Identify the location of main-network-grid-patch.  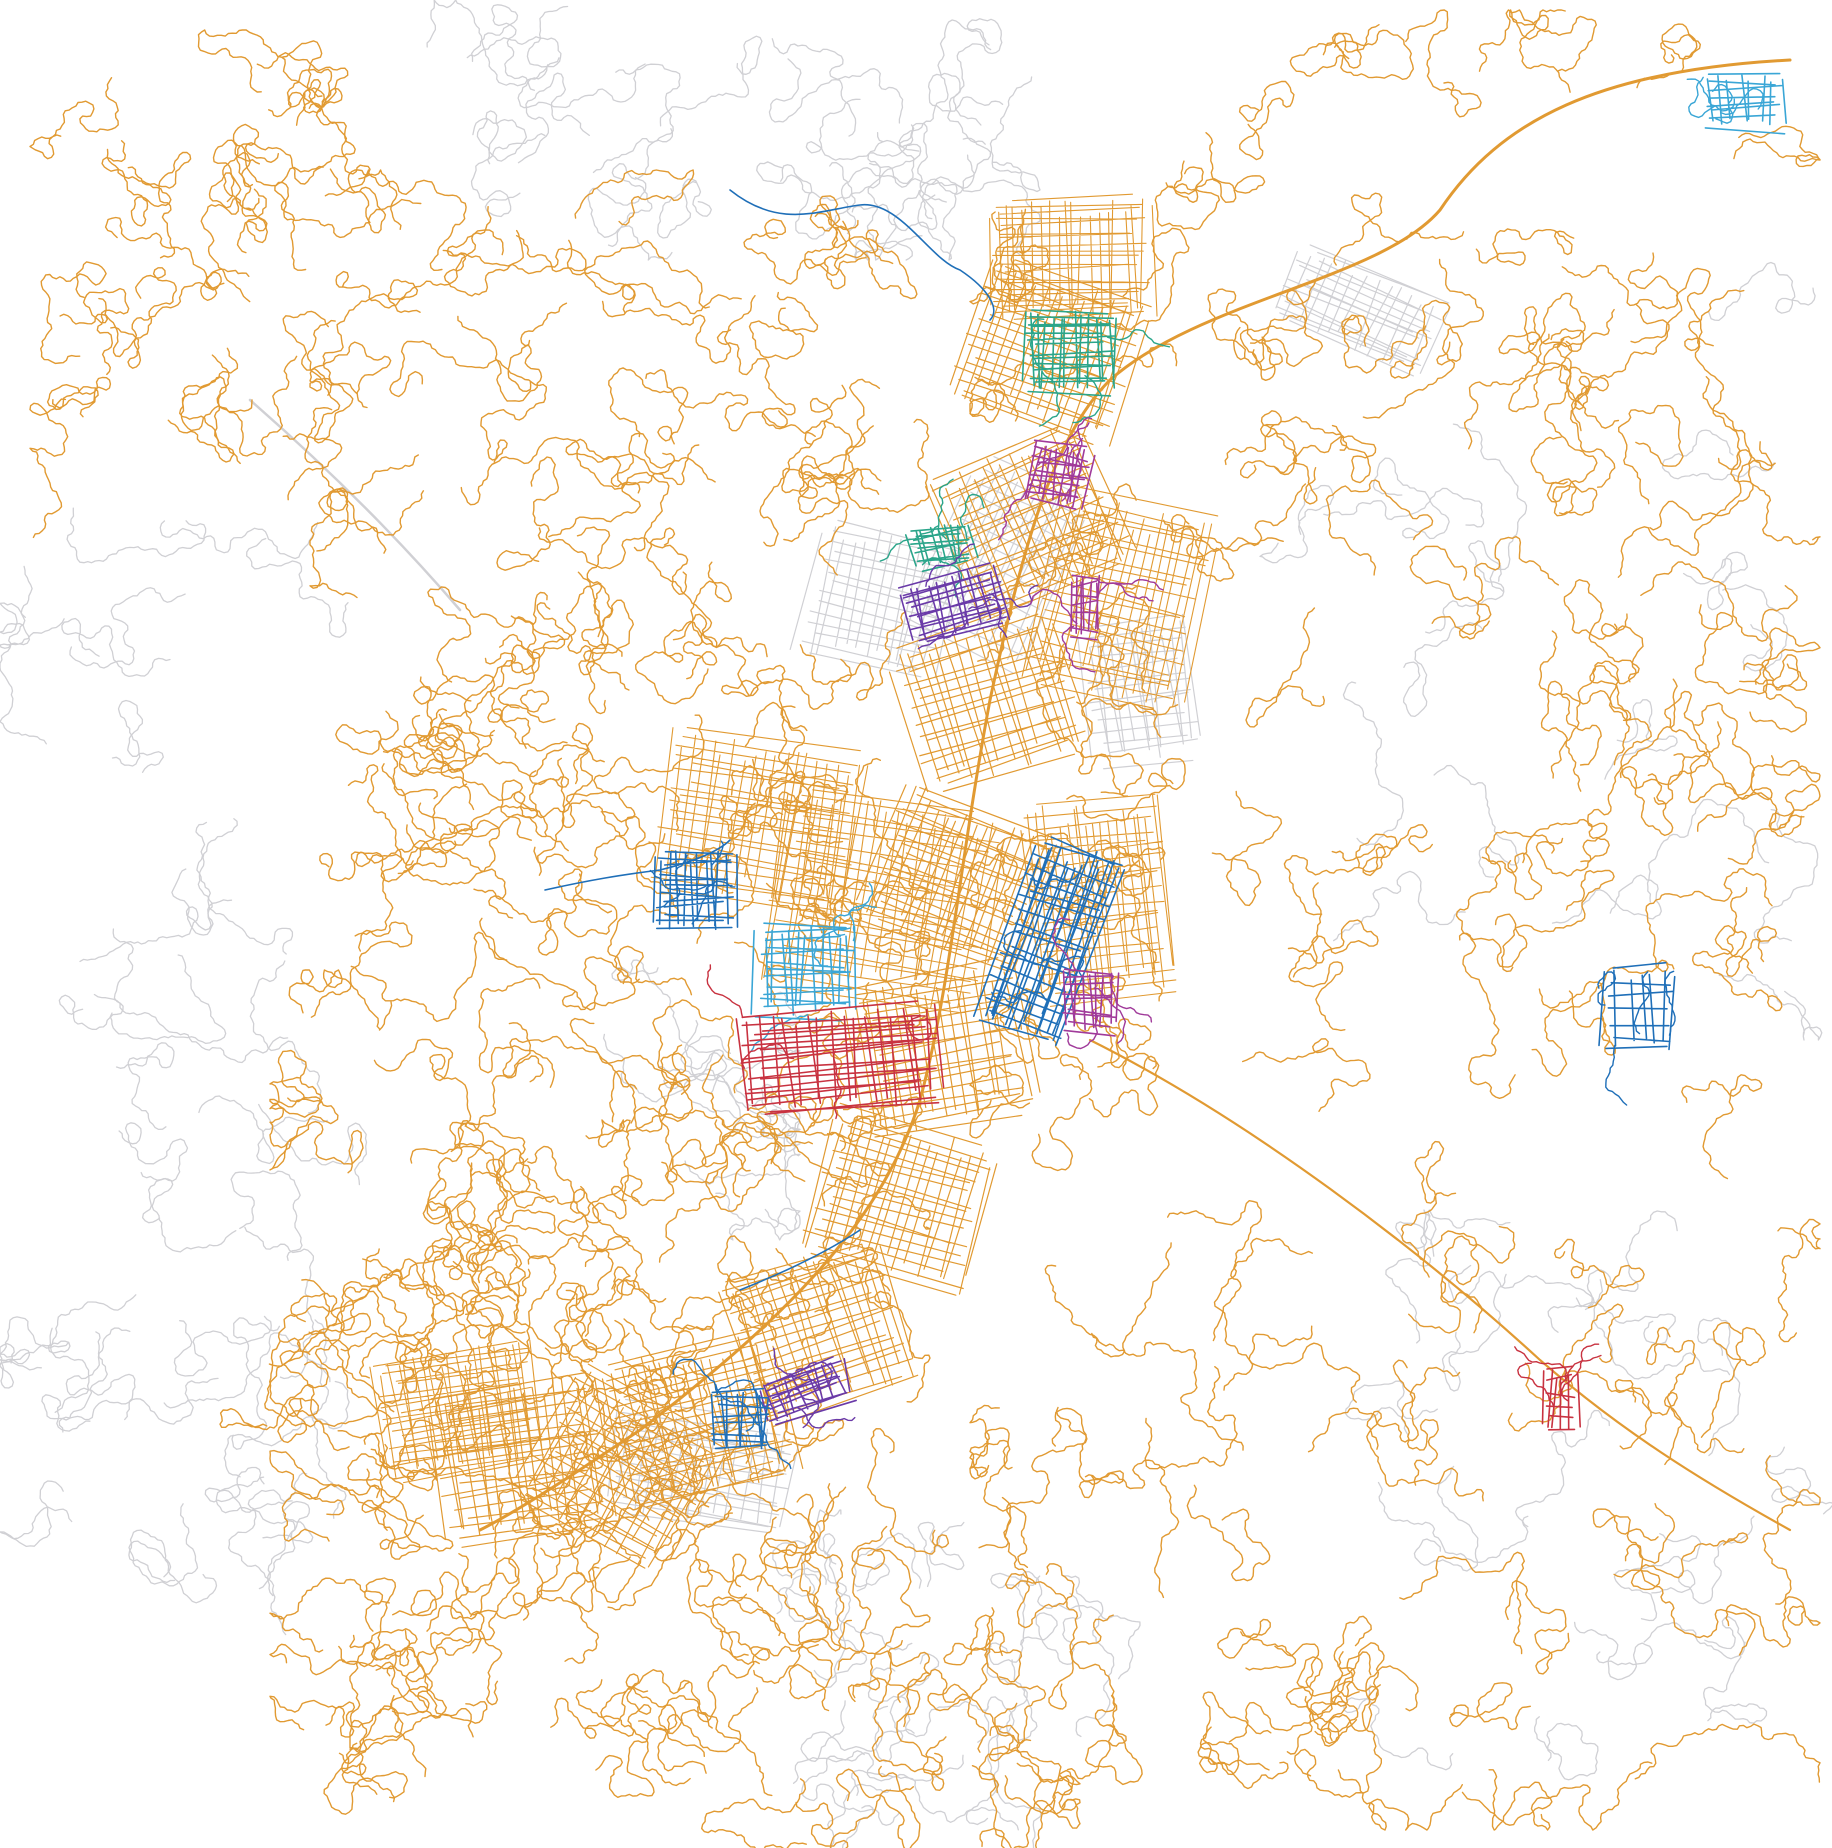
(1120, 596).